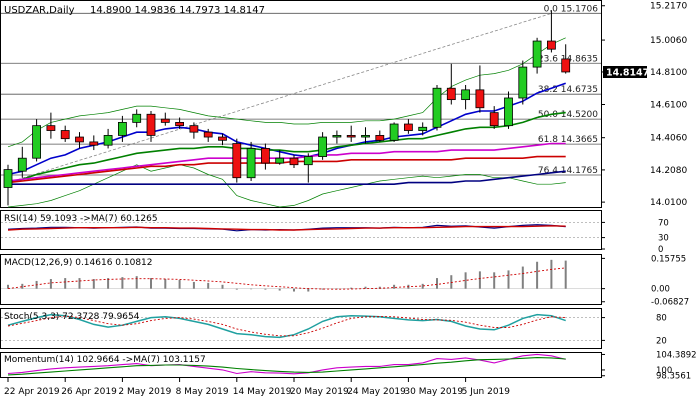 The width and height of the screenshot is (700, 400). Describe the element at coordinates (89, 392) in the screenshot. I see `date-tick-label-1: 26 Apr 2019` at that location.